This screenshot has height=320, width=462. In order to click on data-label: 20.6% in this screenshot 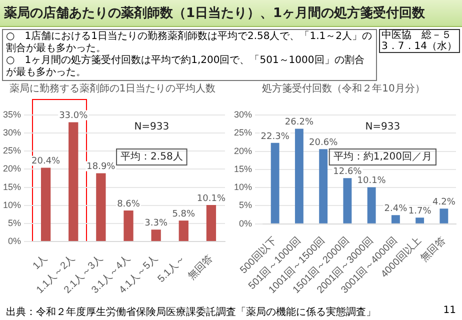, I will do `click(323, 143)`.